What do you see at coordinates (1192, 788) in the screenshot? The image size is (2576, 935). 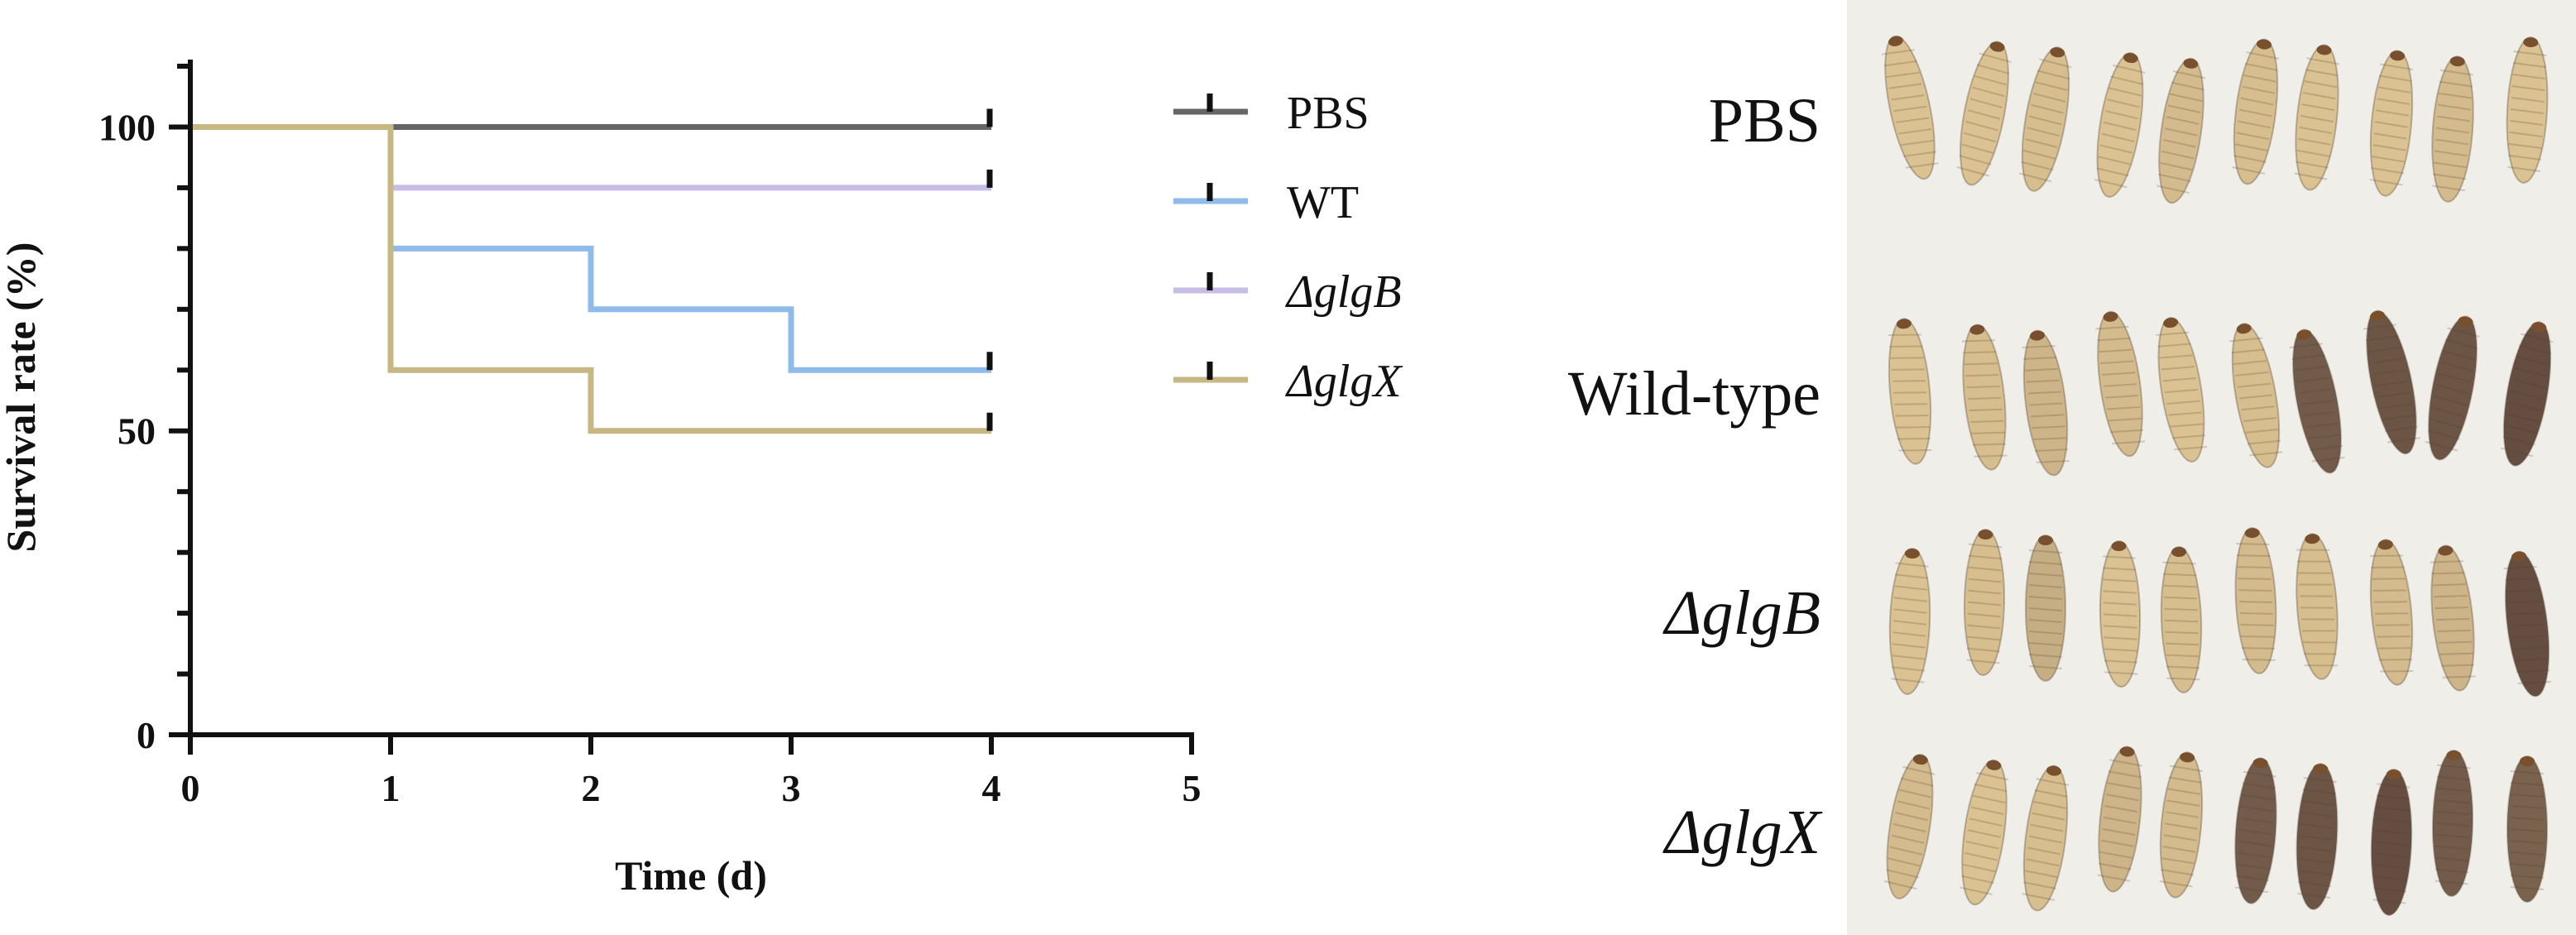 I see `x-tick-label: 5` at bounding box center [1192, 788].